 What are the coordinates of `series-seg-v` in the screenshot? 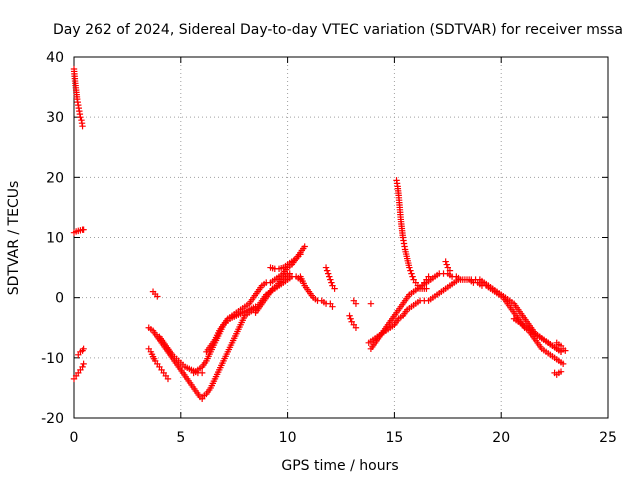 It's located at (426, 279).